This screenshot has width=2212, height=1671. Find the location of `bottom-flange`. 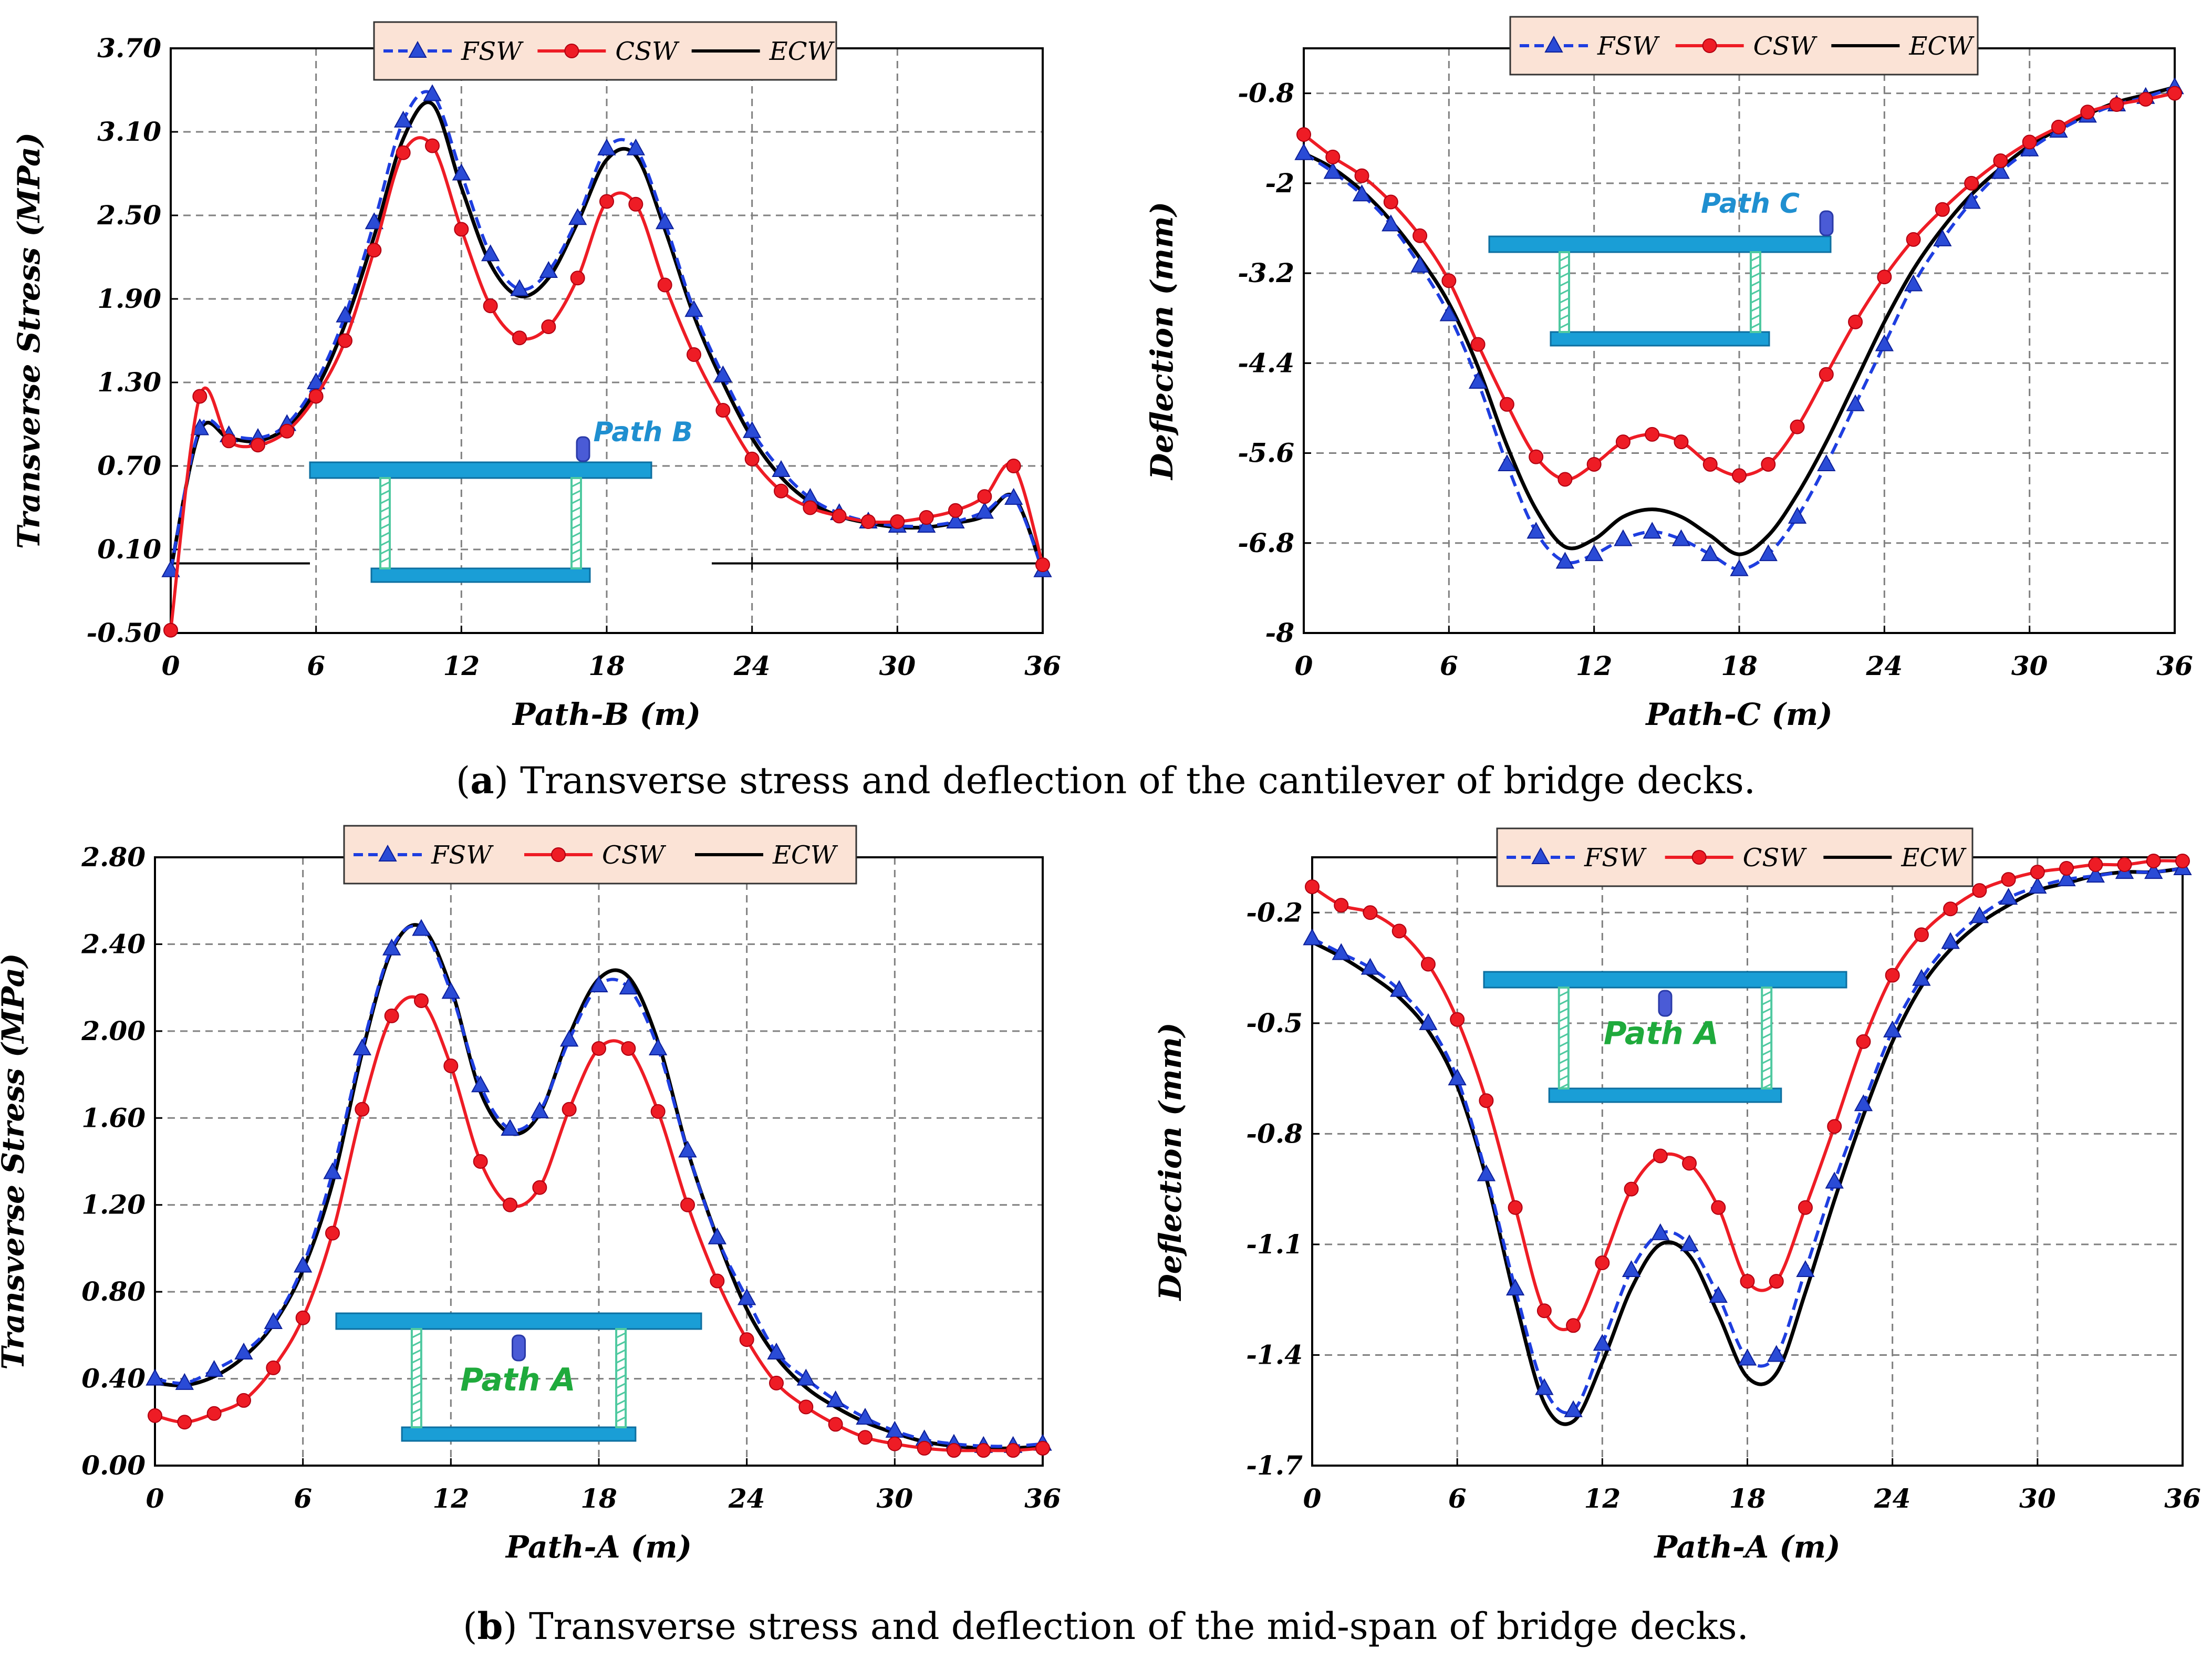

bottom-flange is located at coordinates (519, 1434).